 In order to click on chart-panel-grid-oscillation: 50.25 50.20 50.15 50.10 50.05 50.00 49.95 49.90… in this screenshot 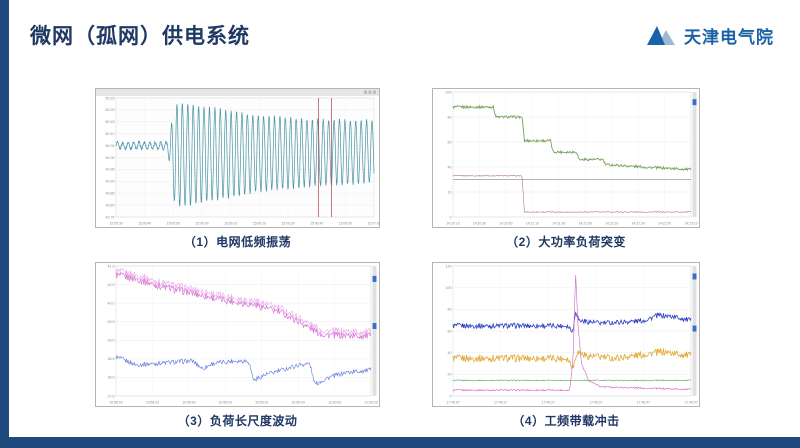, I will do `click(238, 169)`.